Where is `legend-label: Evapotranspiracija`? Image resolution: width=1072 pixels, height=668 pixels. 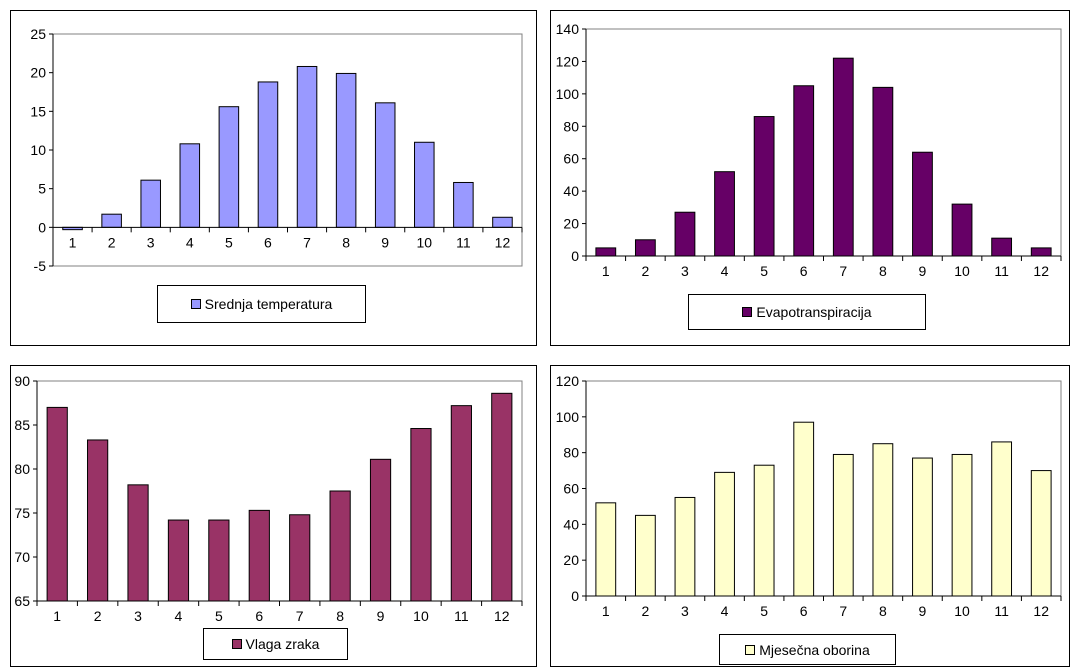
legend-label: Evapotranspiracija is located at coordinates (814, 312).